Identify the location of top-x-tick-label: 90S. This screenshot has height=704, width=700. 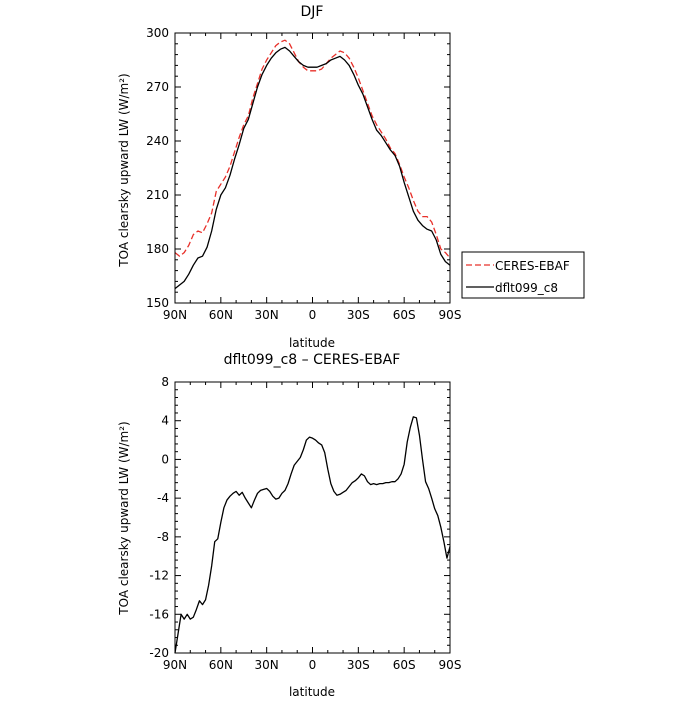
(450, 315).